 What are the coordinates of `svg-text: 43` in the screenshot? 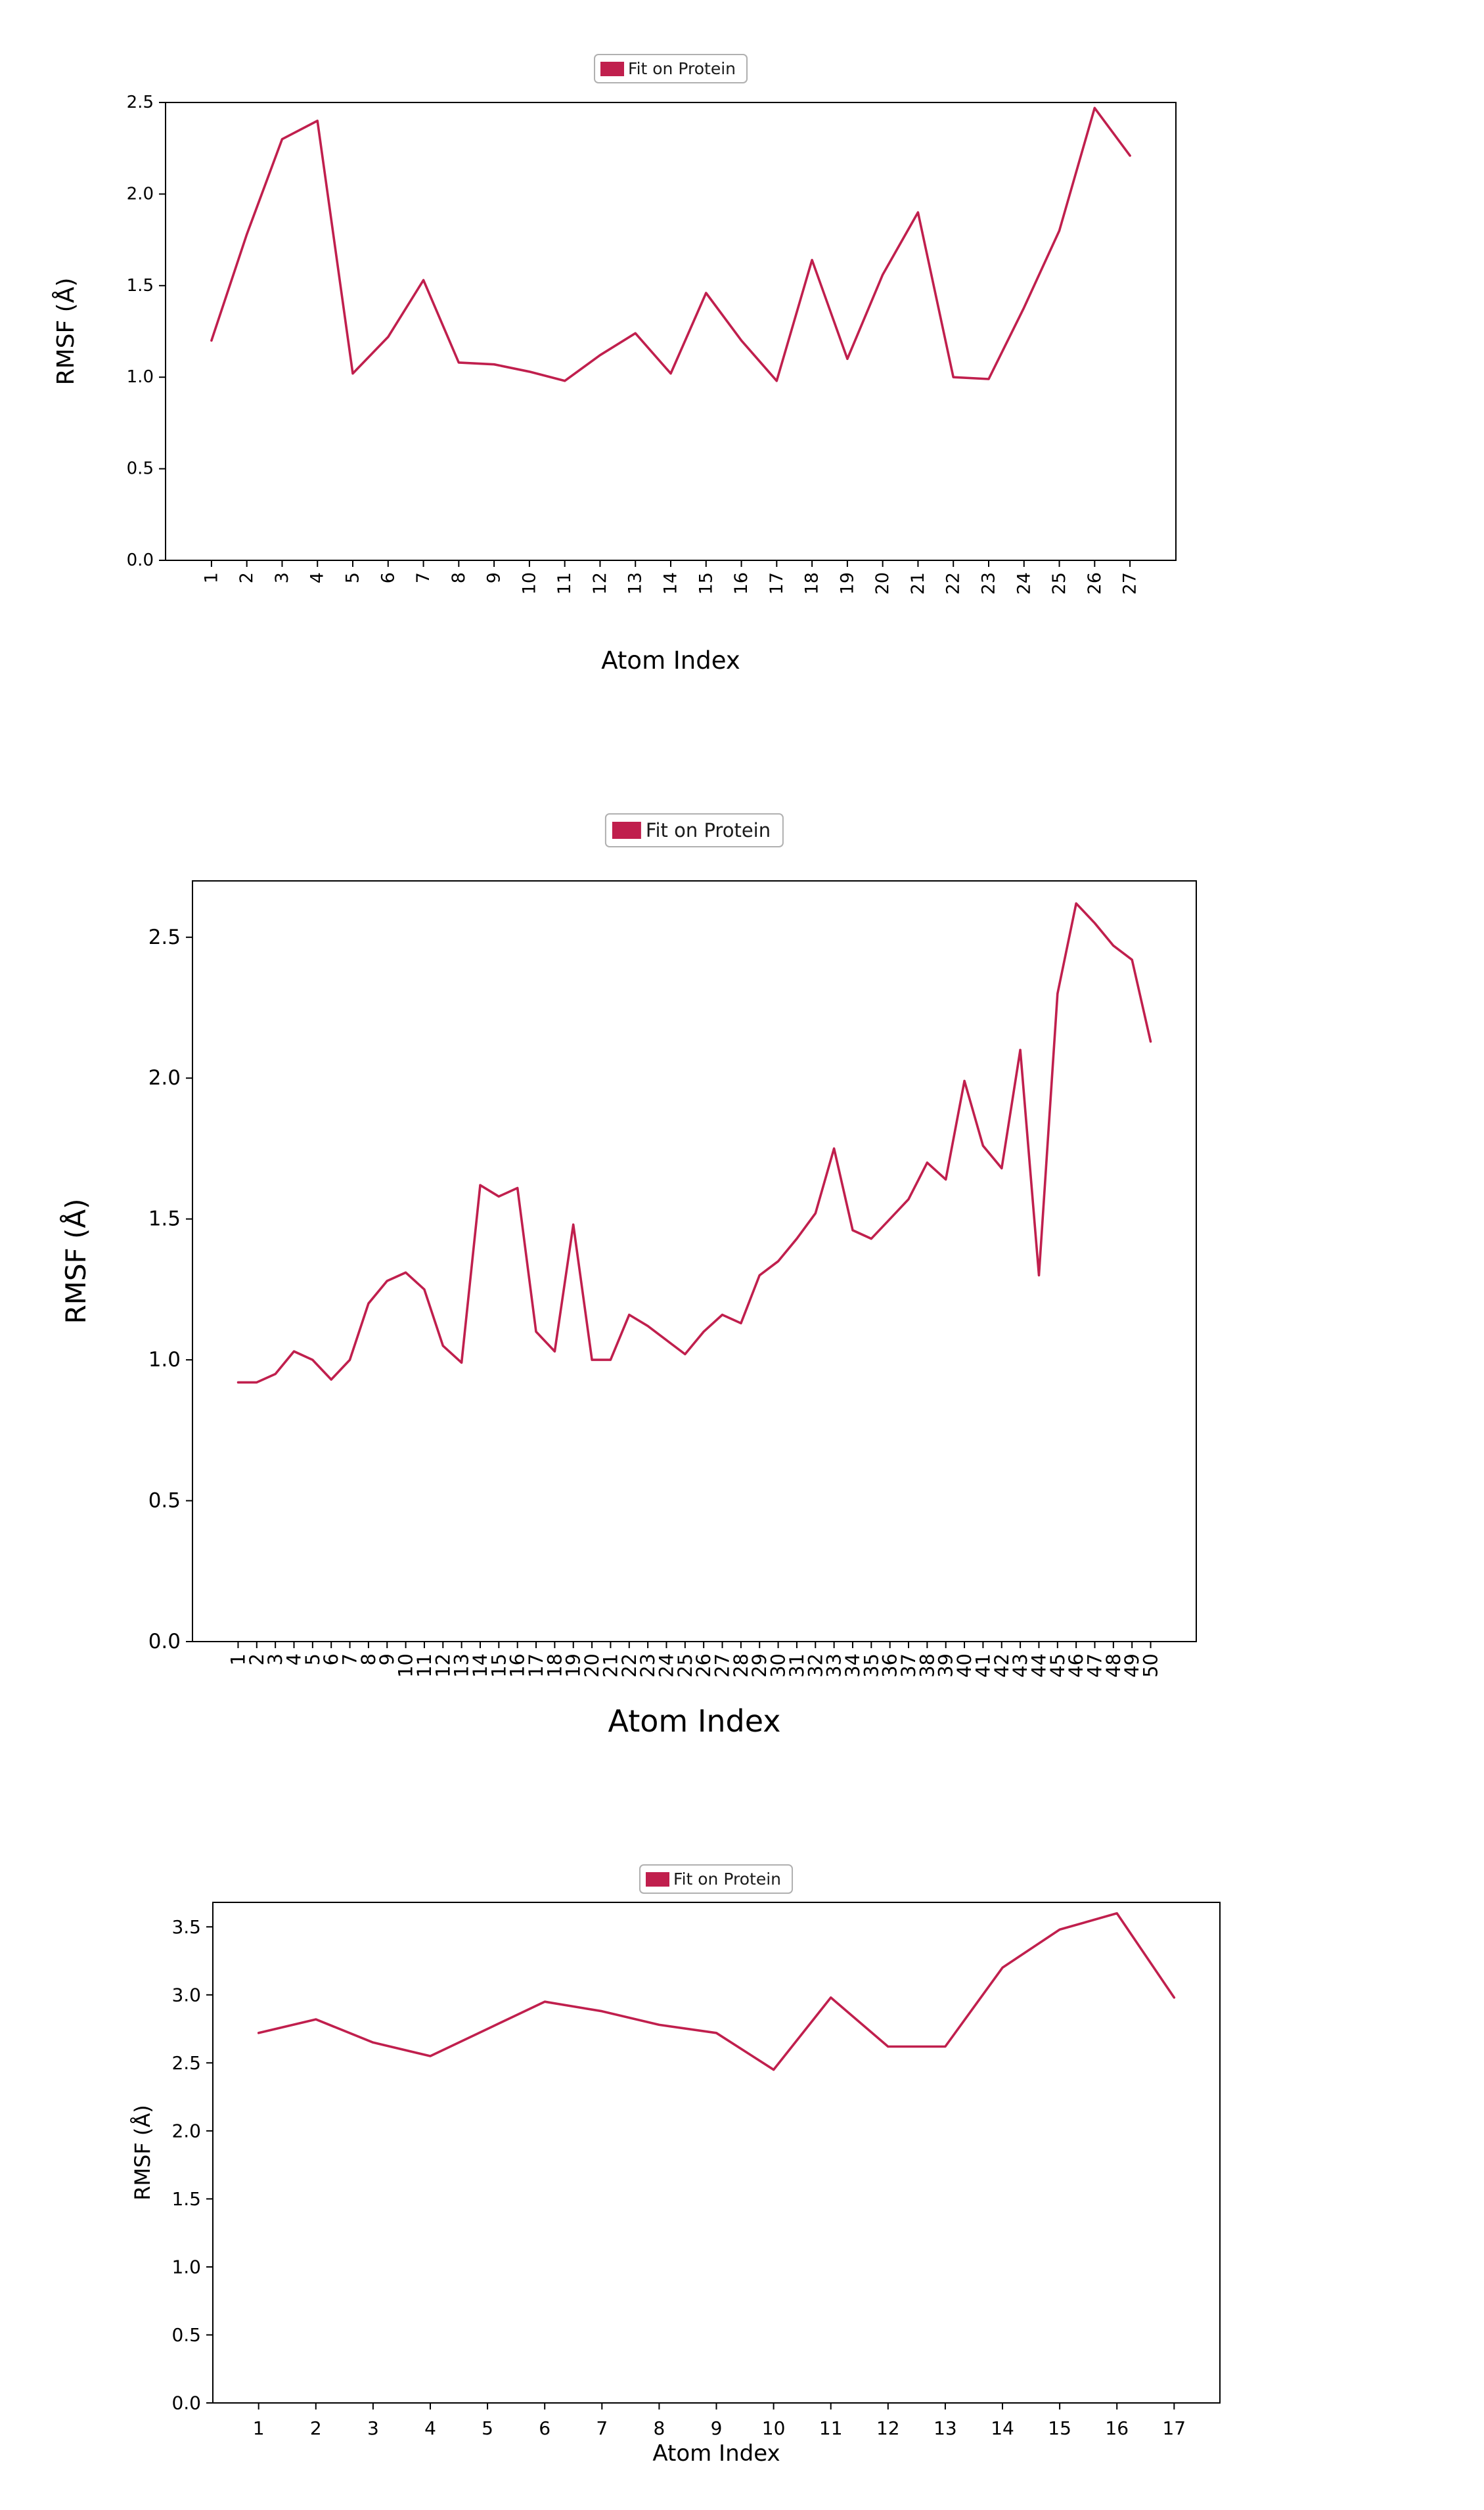 It's located at (1020, 1665).